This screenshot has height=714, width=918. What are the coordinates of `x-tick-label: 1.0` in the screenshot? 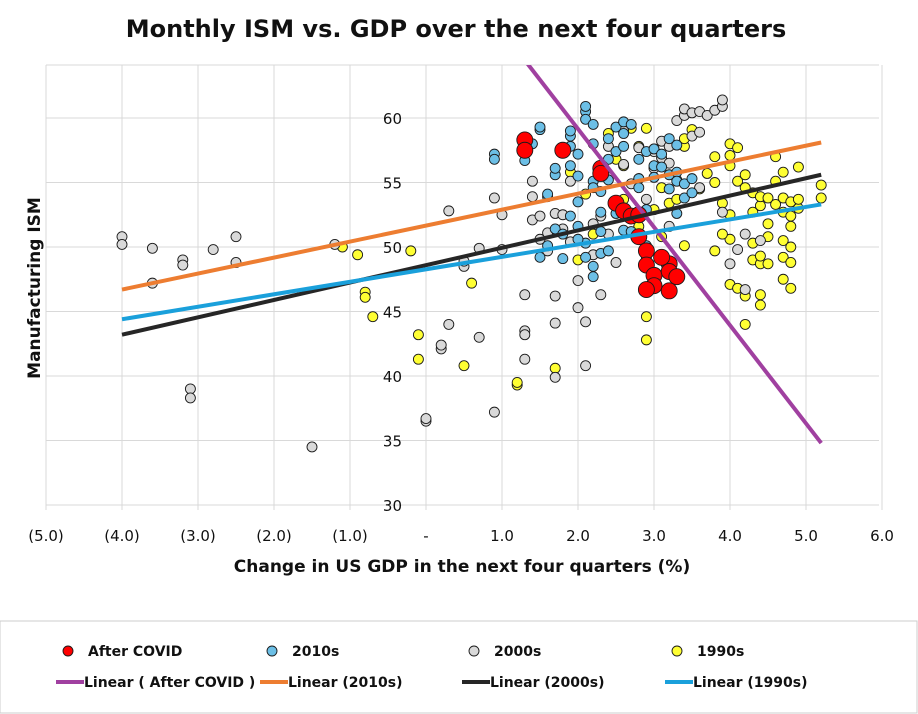 It's located at (502, 536).